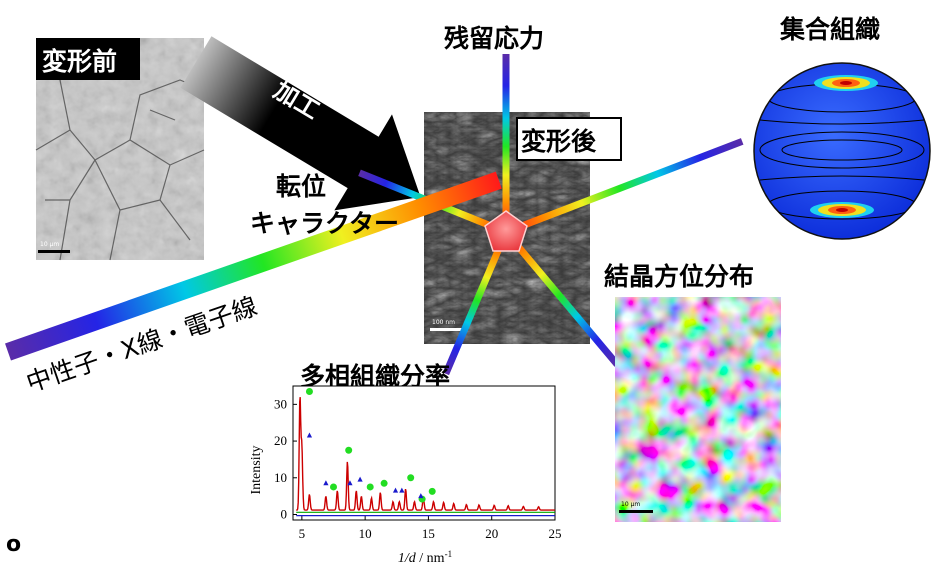  What do you see at coordinates (842, 210) in the screenshot?
I see `pole-figure-hotspot-bottom` at bounding box center [842, 210].